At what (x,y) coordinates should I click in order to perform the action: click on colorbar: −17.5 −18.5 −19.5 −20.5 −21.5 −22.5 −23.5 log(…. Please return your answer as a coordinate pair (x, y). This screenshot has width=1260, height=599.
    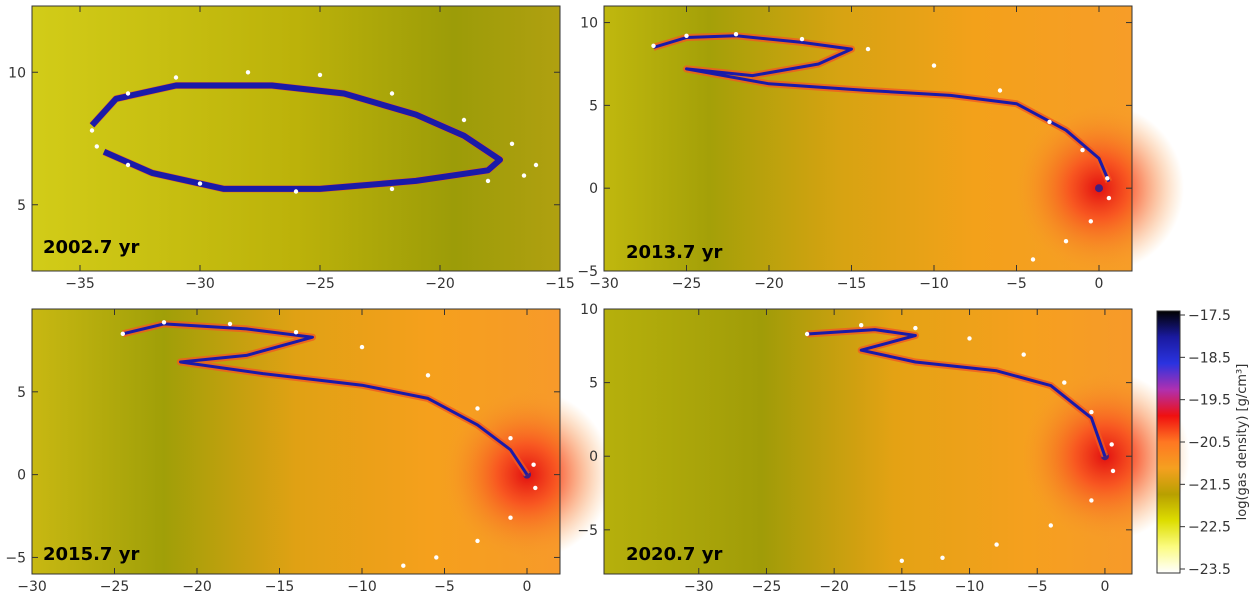
    Looking at the image, I should click on (1203, 443).